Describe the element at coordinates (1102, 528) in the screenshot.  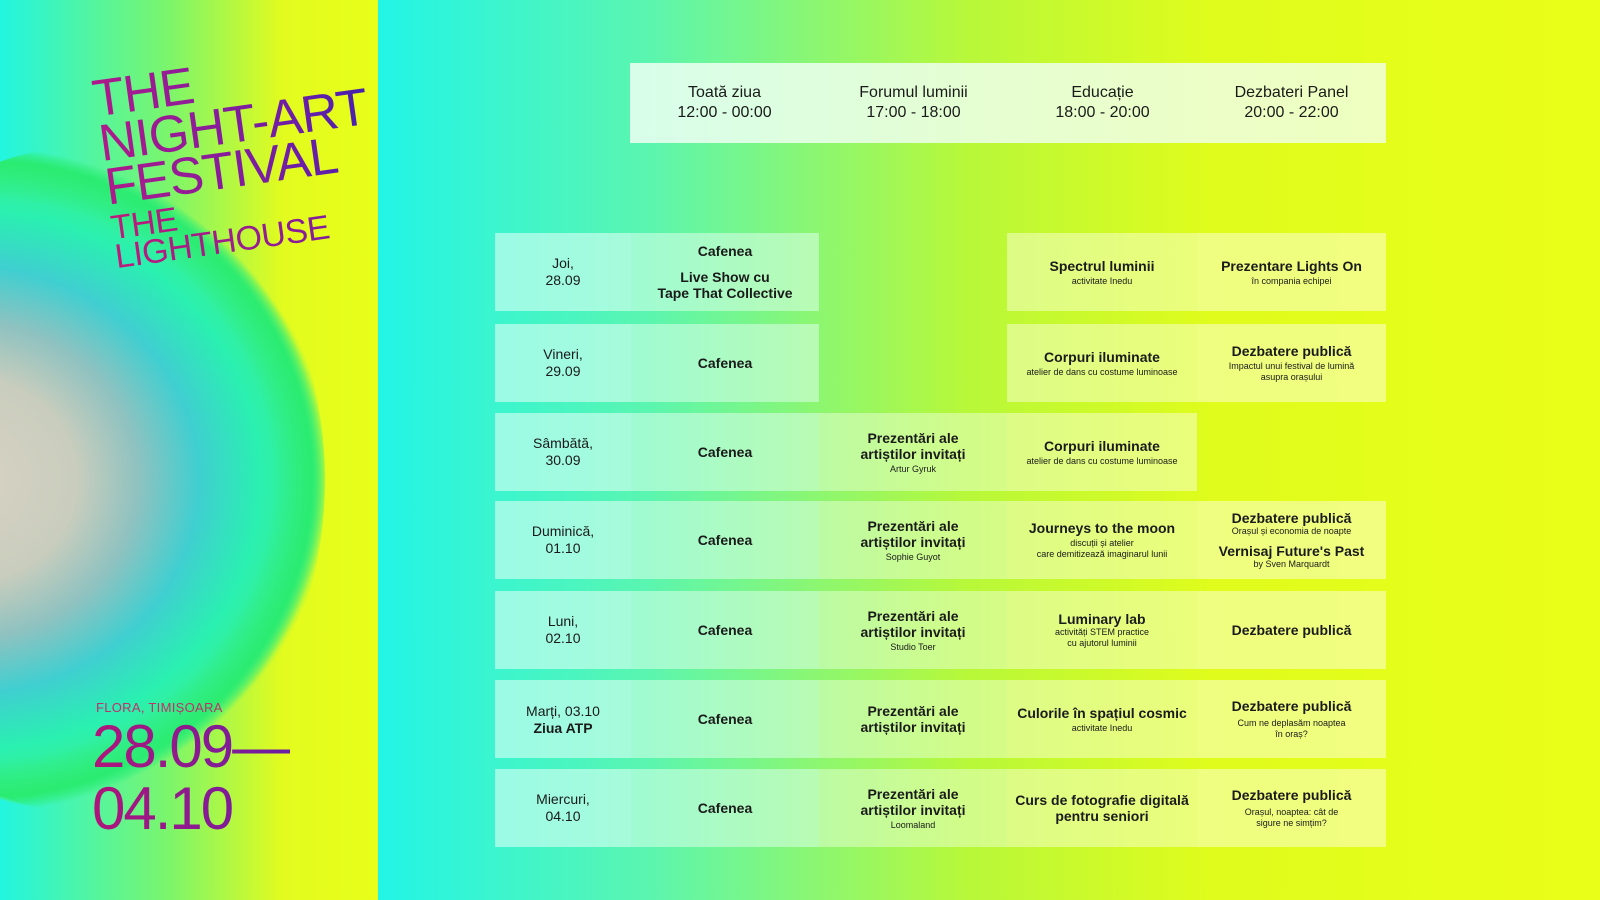
I see `event-title: Journeys to the moon` at that location.